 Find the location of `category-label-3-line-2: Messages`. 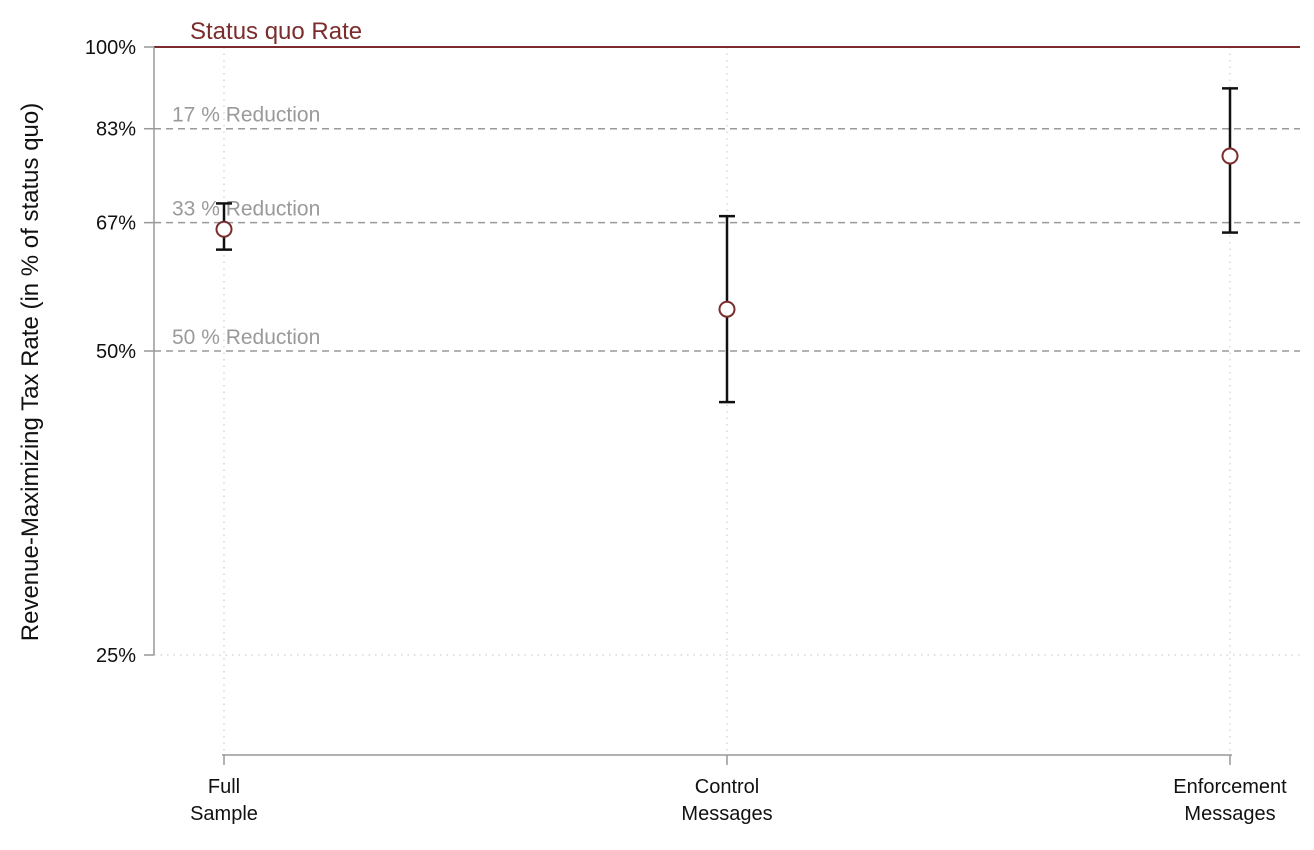

category-label-3-line-2: Messages is located at coordinates (1229, 814).